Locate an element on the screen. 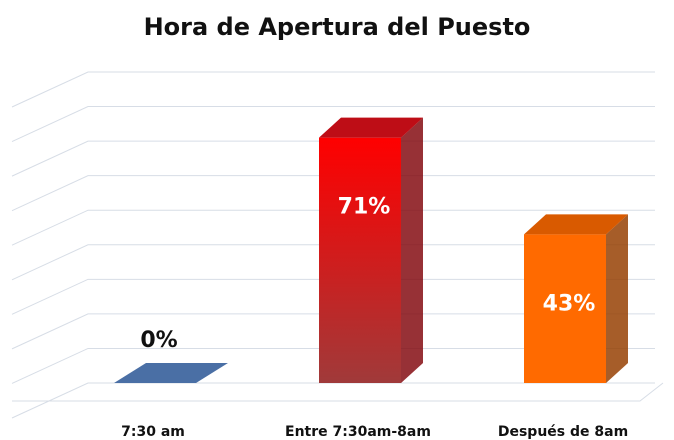  x-tick-label: Entre 7:30am-8am is located at coordinates (358, 432).